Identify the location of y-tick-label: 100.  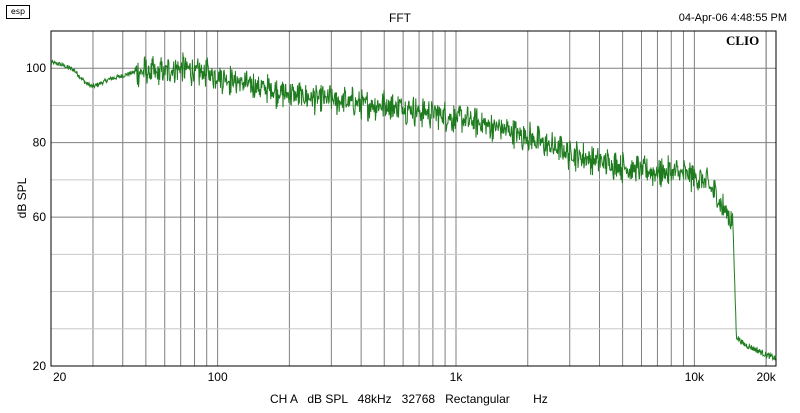
(36, 68).